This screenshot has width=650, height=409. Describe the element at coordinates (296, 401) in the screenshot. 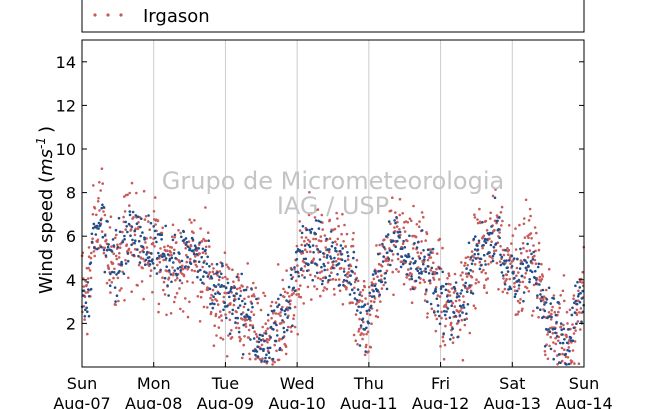

I see `x-tick-label-date: Aug-10` at that location.